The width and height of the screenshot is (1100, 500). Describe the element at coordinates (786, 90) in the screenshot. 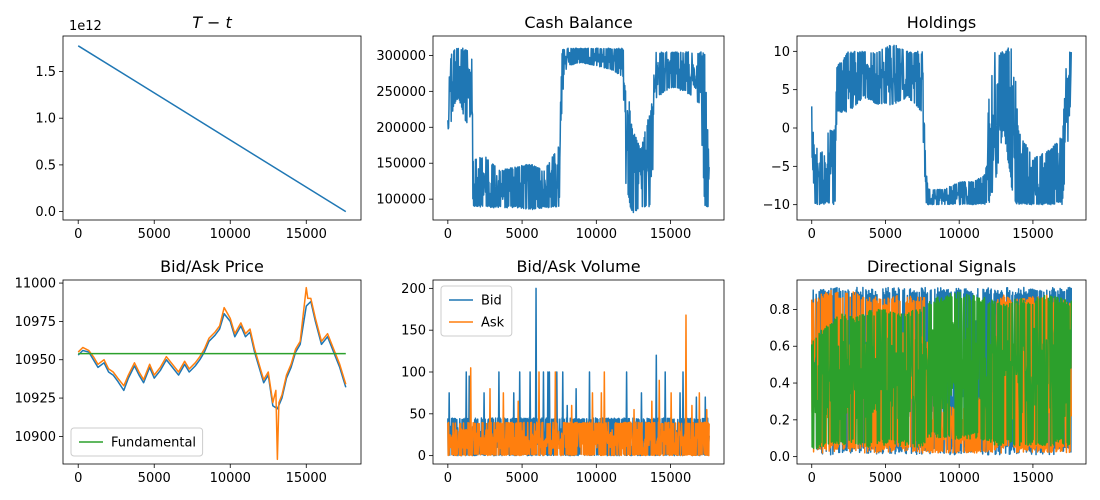

I see `y-tick-label: 5` at that location.